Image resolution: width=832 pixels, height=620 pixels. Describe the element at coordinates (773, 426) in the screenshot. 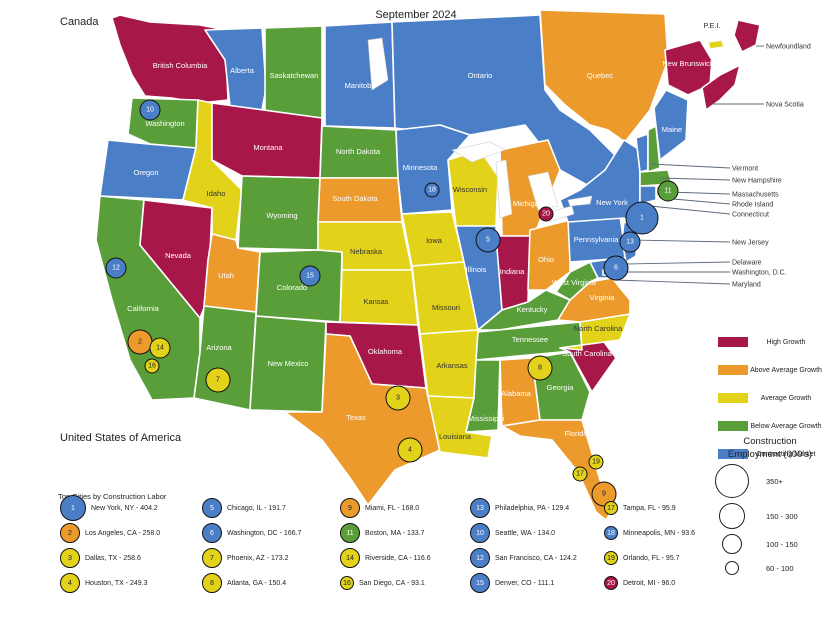

I see `legend-item-below: Below Average Growth` at that location.